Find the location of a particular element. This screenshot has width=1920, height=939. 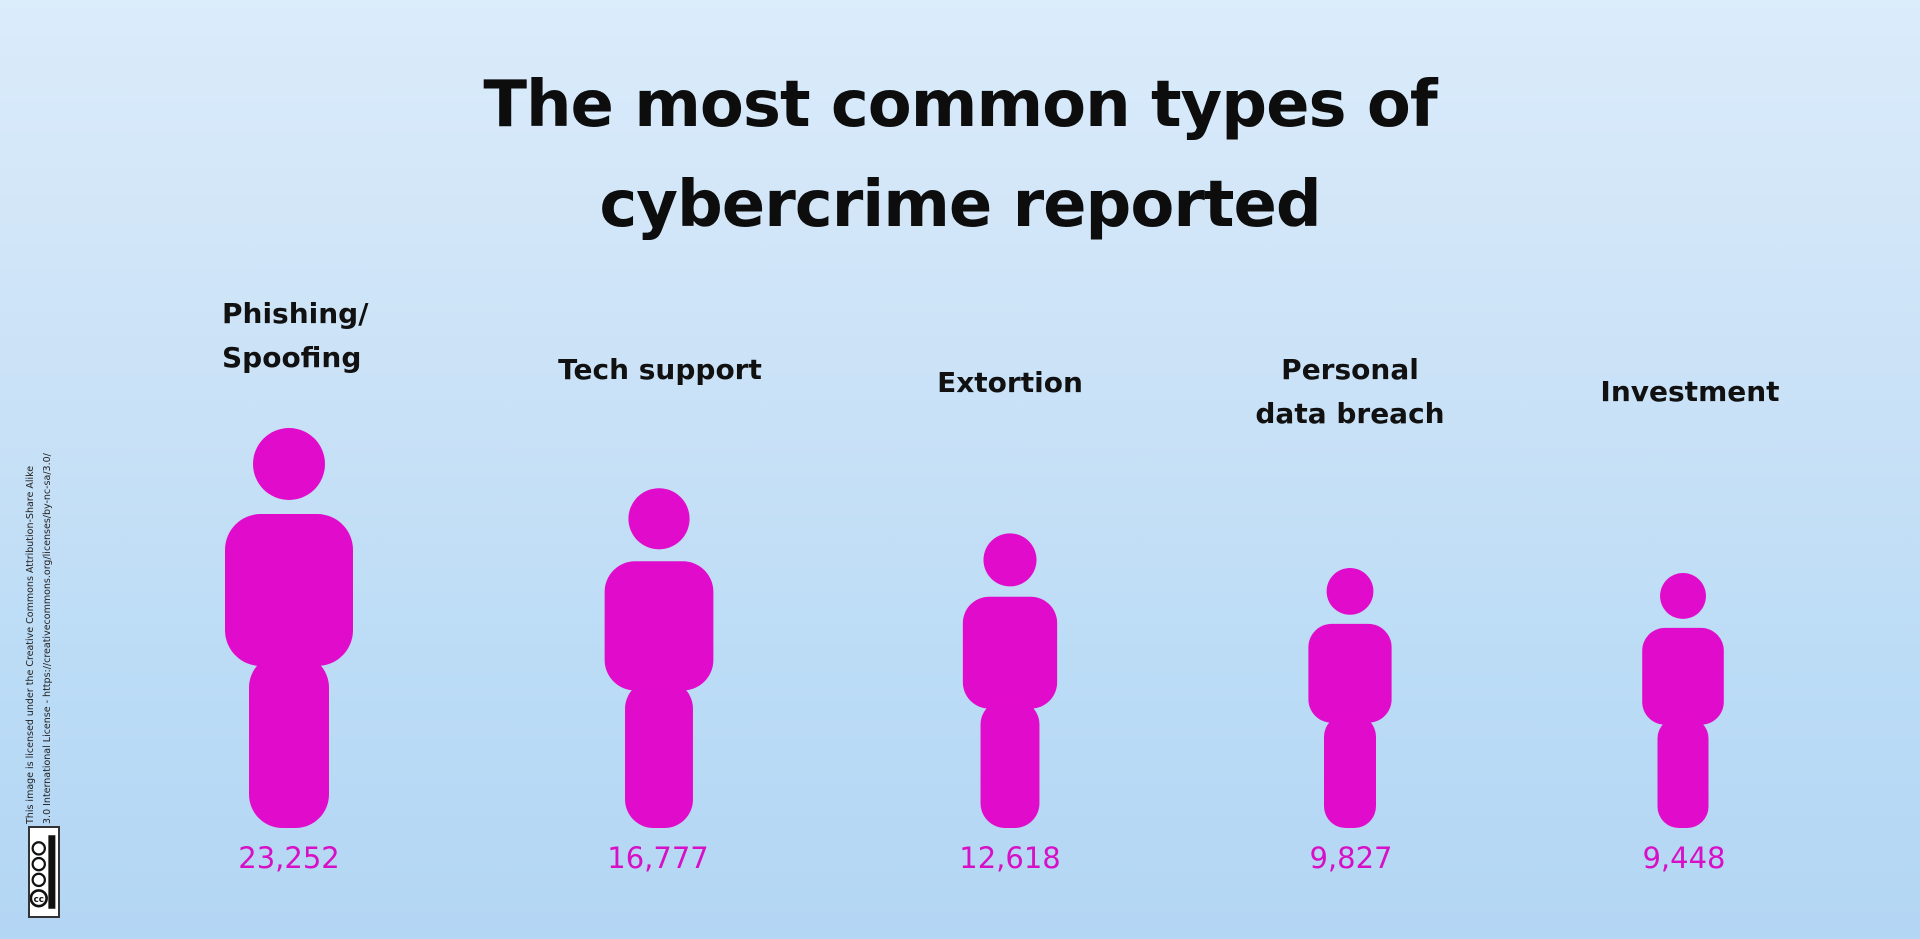

person-mark-personal-data-breach is located at coordinates (1350, 697).